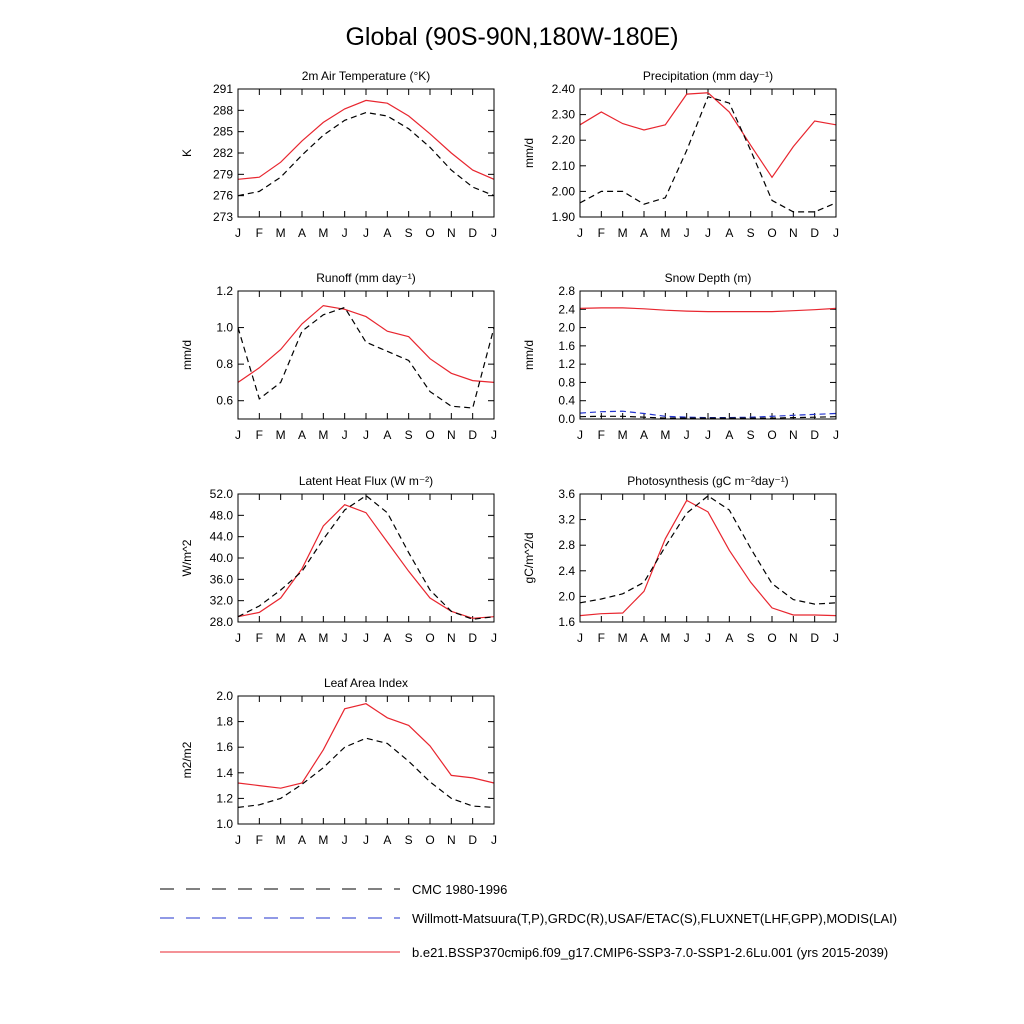 This screenshot has width=1024, height=1024. Describe the element at coordinates (366, 481) in the screenshot. I see `panel-title: Latent Heat Flux (W m⁻²)` at that location.